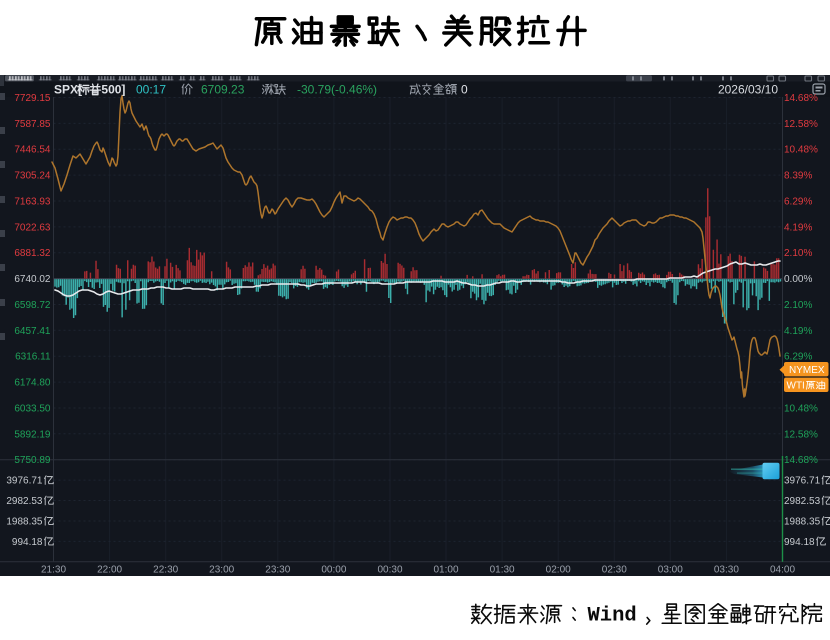  Describe the element at coordinates (32, 124) in the screenshot. I see `svg-text: 7587.85` at that location.